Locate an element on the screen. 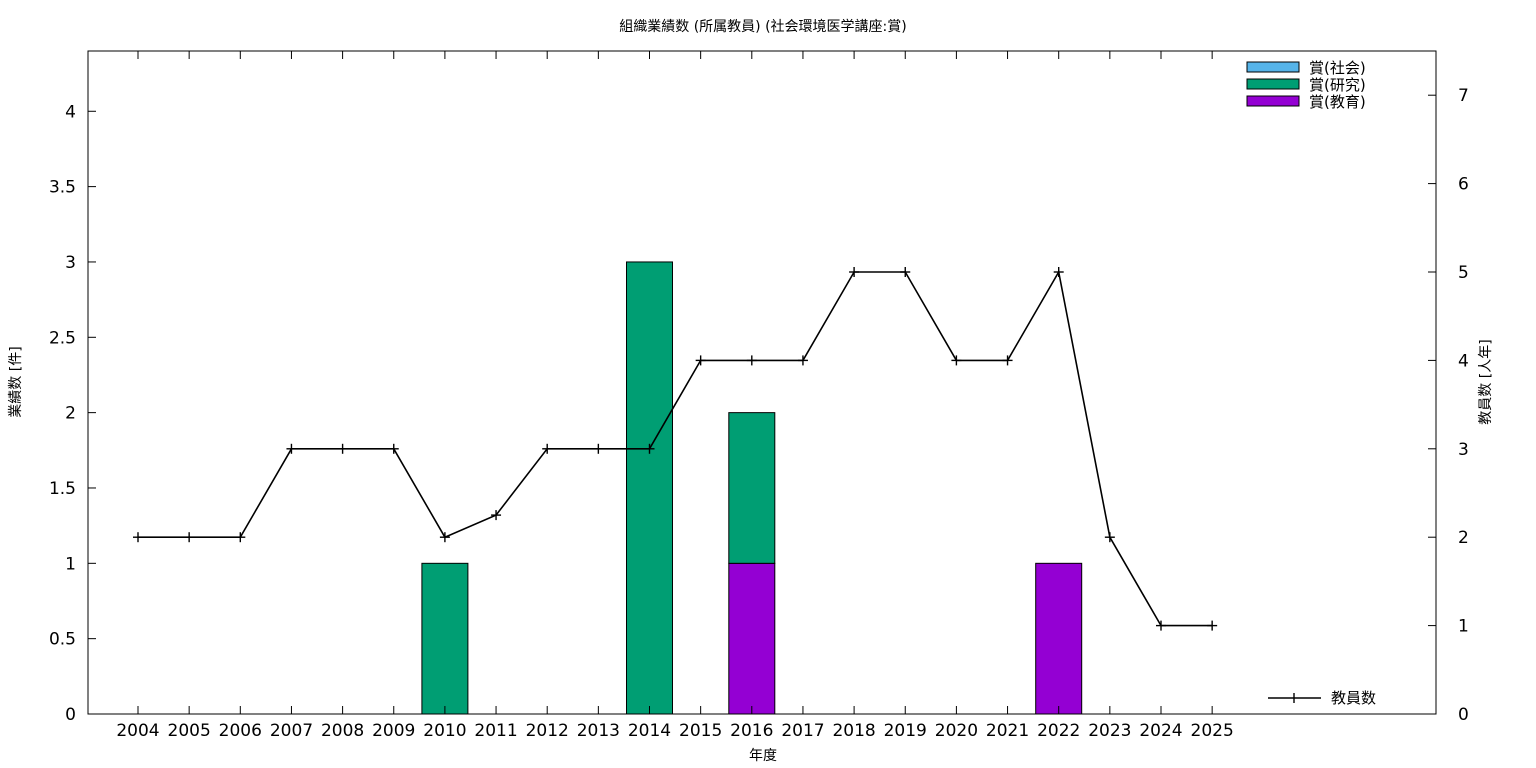 The image size is (1536, 768). y2-tick-label: 5 is located at coordinates (1463, 273).